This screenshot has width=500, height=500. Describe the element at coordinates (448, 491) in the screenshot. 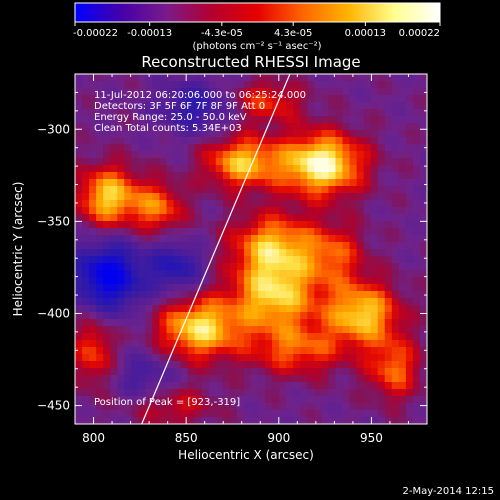

I see `generation-date: 2-May-2014 12:15` at that location.